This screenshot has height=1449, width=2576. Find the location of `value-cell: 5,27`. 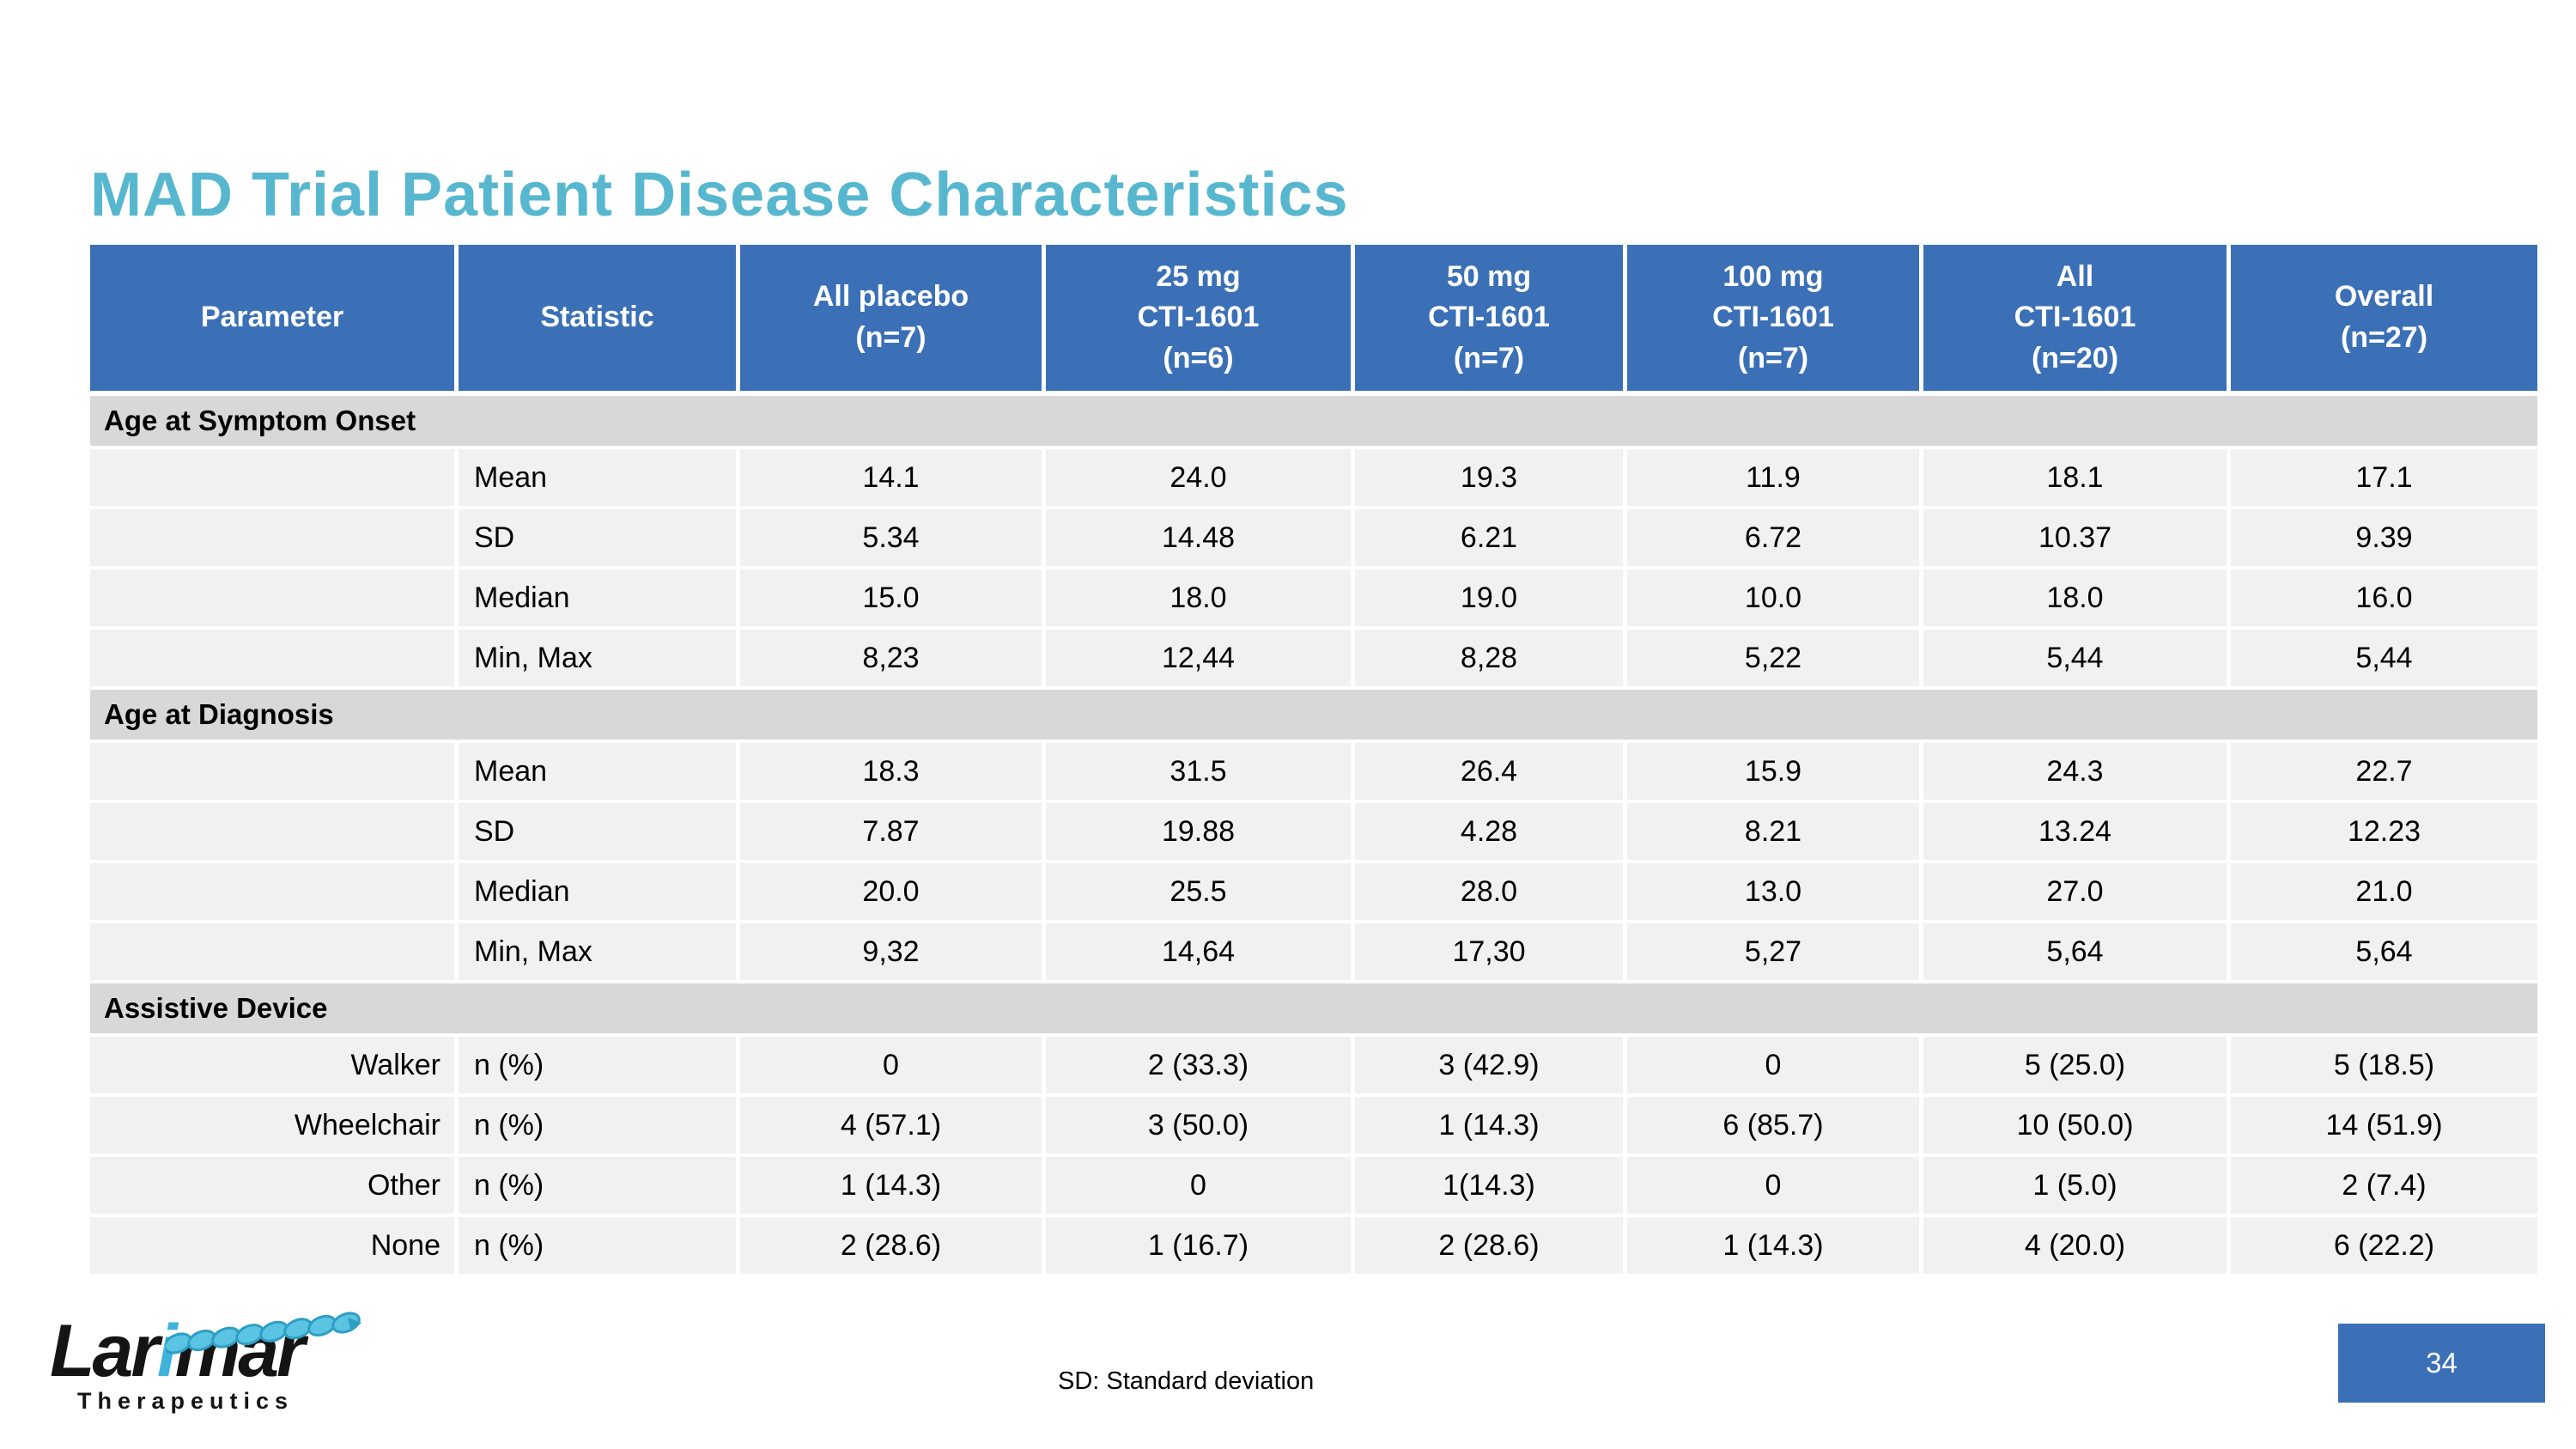

value-cell: 5,27 is located at coordinates (1775, 953).